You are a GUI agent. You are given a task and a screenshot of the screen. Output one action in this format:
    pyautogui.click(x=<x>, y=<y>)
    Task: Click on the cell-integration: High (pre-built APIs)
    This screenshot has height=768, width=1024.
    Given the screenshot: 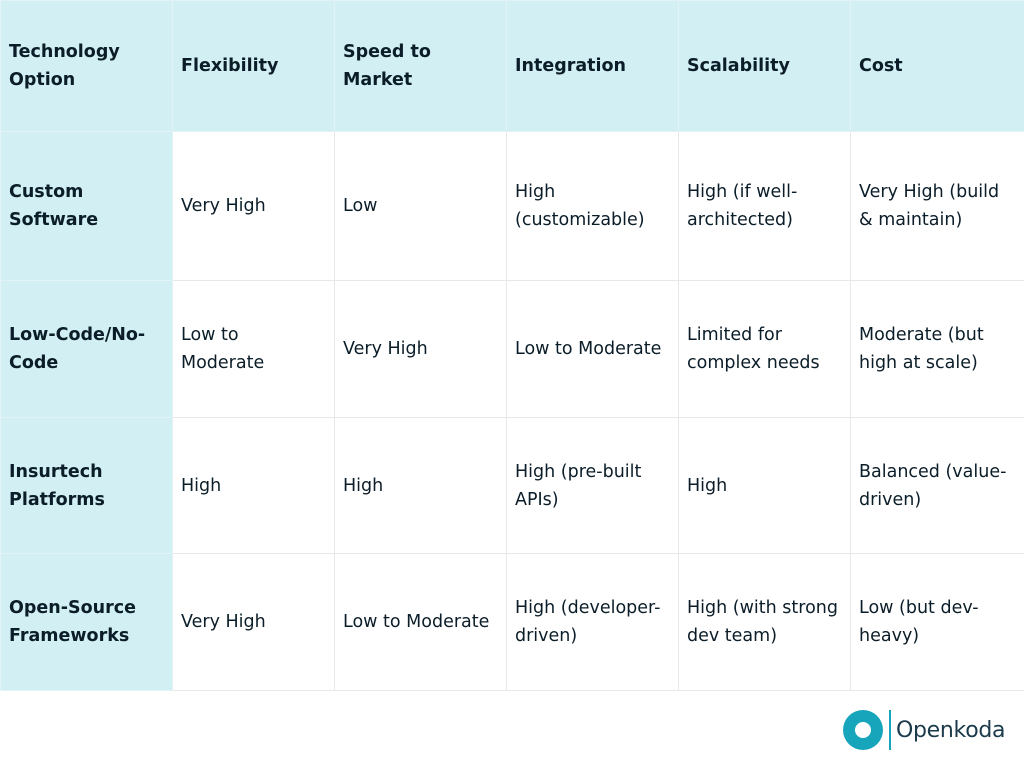 What is the action you would take?
    pyautogui.click(x=592, y=485)
    